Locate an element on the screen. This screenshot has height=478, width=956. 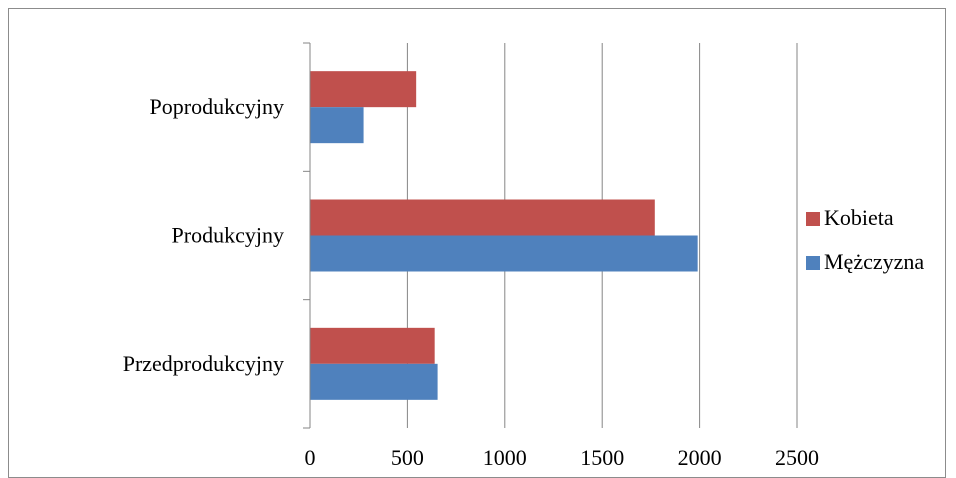
x-tick-label: 1000 is located at coordinates (505, 457).